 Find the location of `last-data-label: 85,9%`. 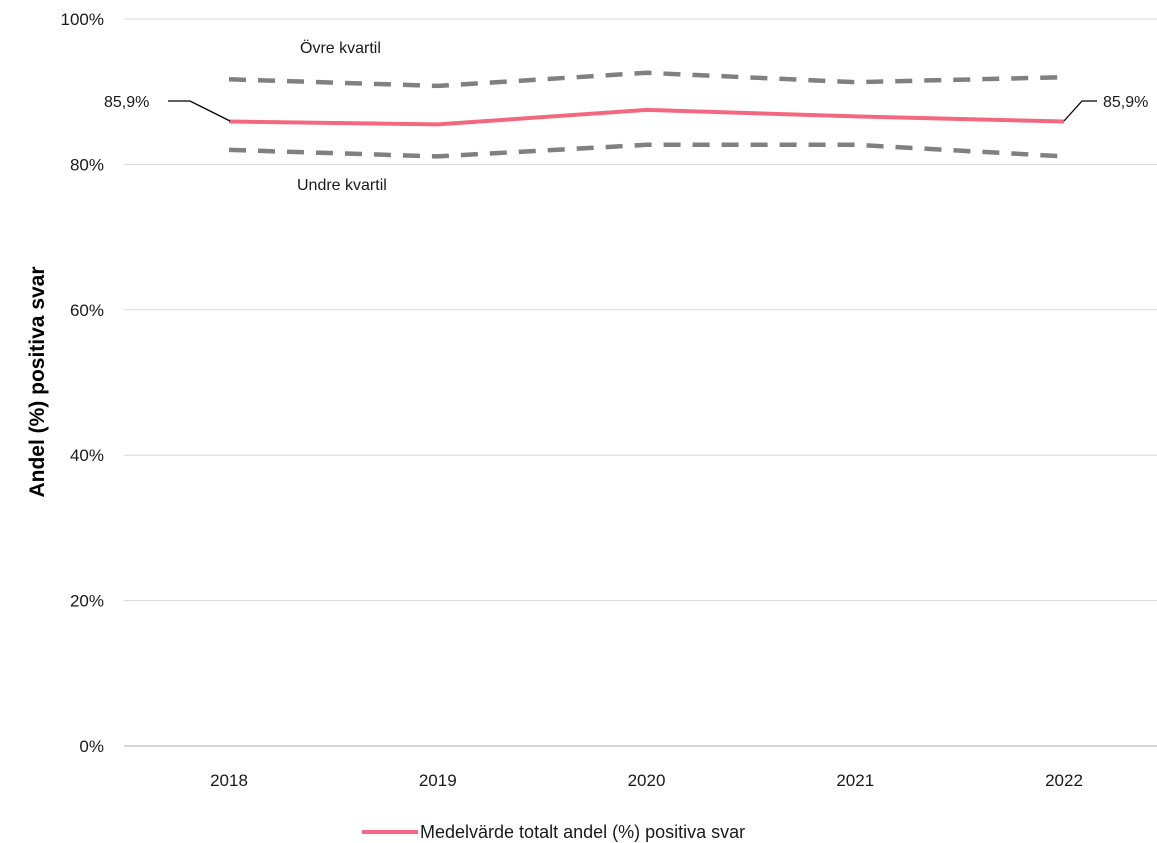

last-data-label: 85,9% is located at coordinates (1125, 102).